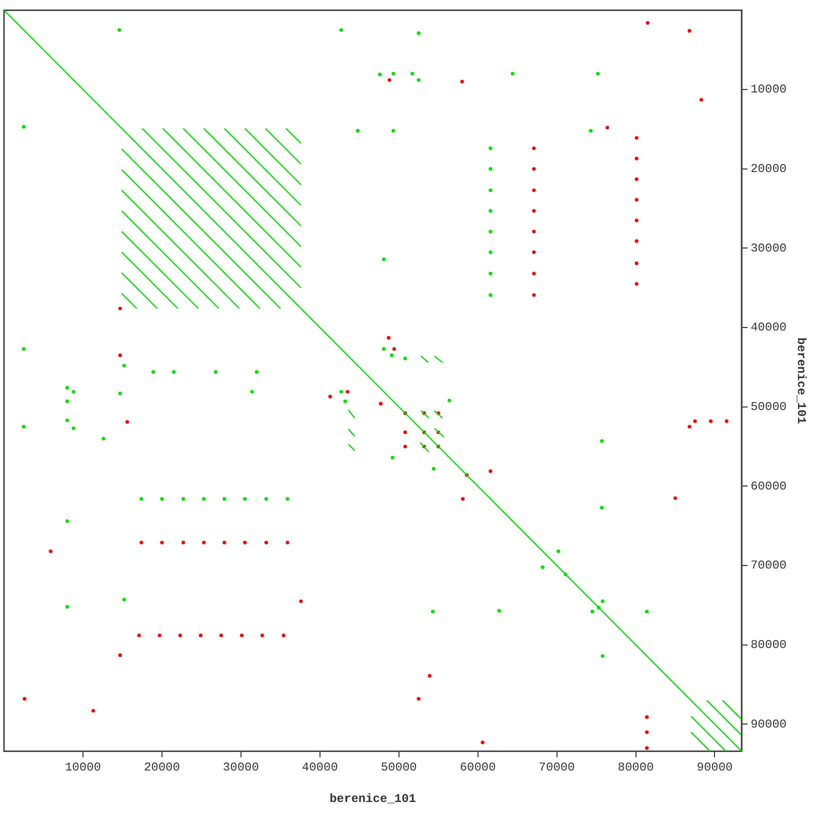 This screenshot has width=830, height=830. Describe the element at coordinates (768, 169) in the screenshot. I see `y-tick-label: 20000` at that location.